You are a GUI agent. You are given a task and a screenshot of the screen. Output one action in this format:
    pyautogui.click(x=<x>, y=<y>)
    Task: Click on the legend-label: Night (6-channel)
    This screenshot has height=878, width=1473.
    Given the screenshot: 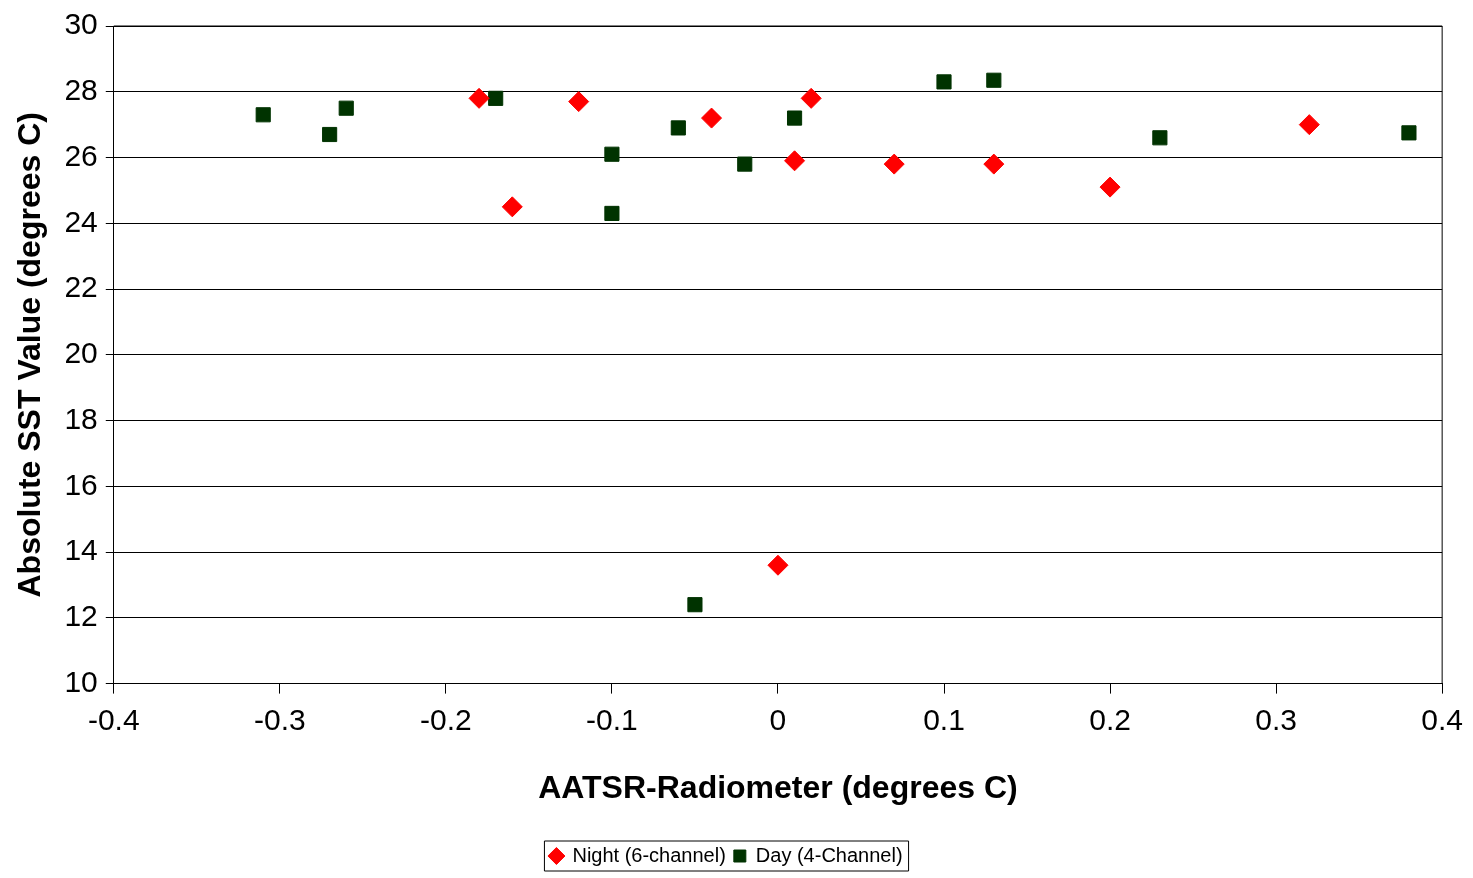 What is the action you would take?
    pyautogui.click(x=649, y=854)
    